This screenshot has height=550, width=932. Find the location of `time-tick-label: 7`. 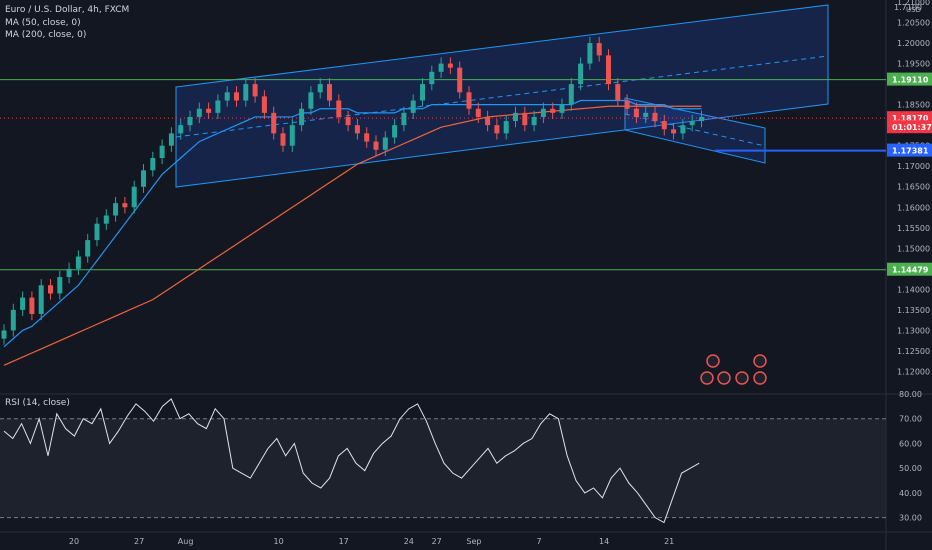

time-tick-label: 7 is located at coordinates (538, 541).